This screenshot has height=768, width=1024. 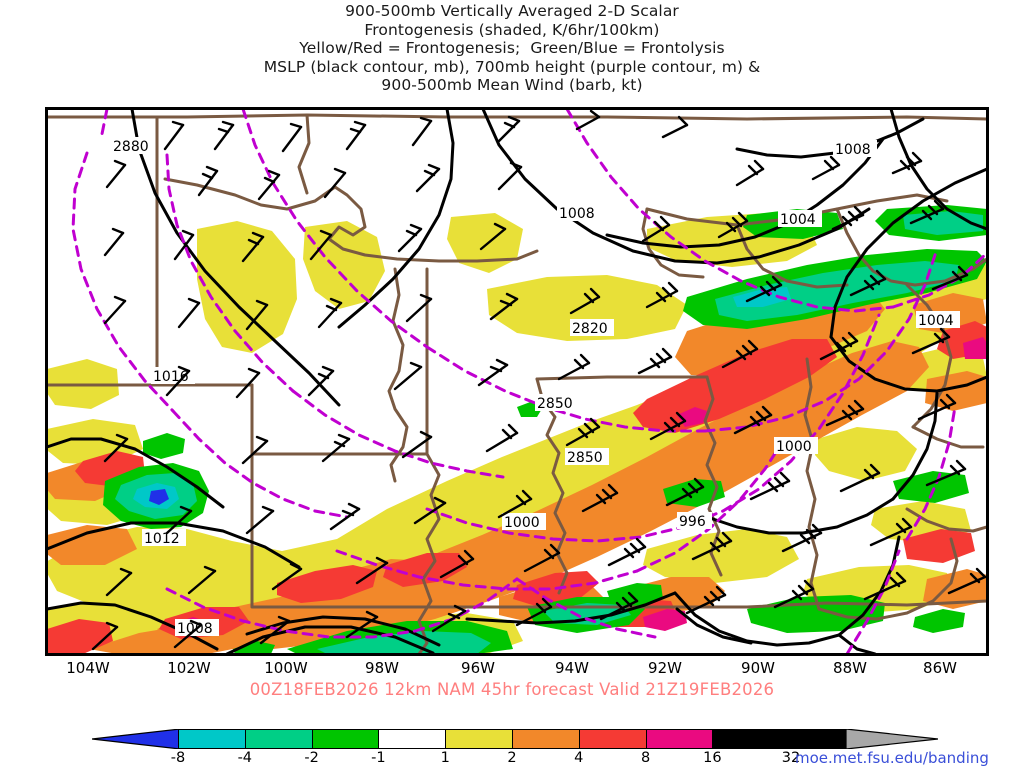 What do you see at coordinates (892, 758) in the screenshot?
I see `site-watermark: moe.met.fsu.edu/banding` at bounding box center [892, 758].